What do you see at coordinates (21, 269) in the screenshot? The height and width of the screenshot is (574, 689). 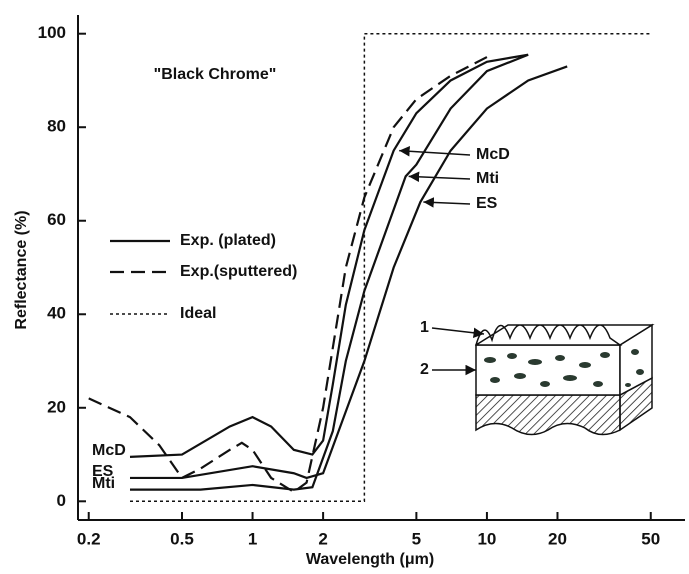 I see `y-axis-label: Reflectance (%)` at bounding box center [21, 269].